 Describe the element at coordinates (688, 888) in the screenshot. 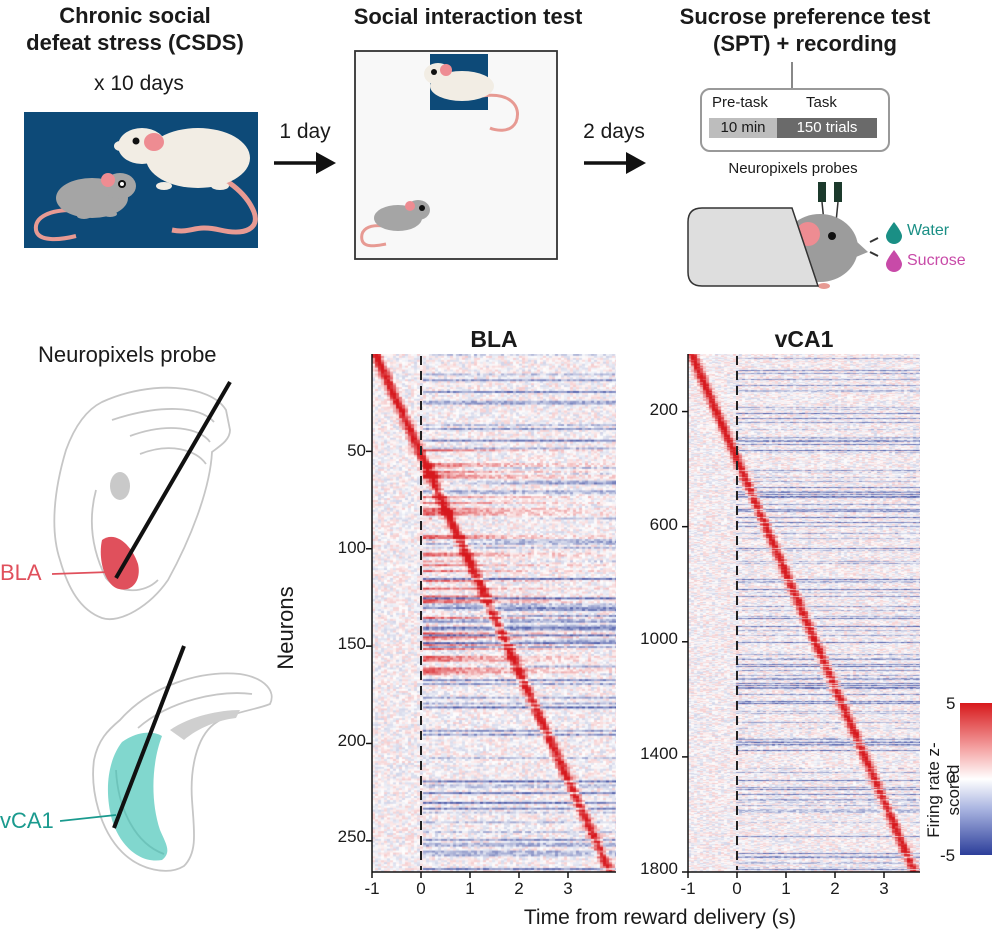

I see `vca1-xtick: -1` at that location.